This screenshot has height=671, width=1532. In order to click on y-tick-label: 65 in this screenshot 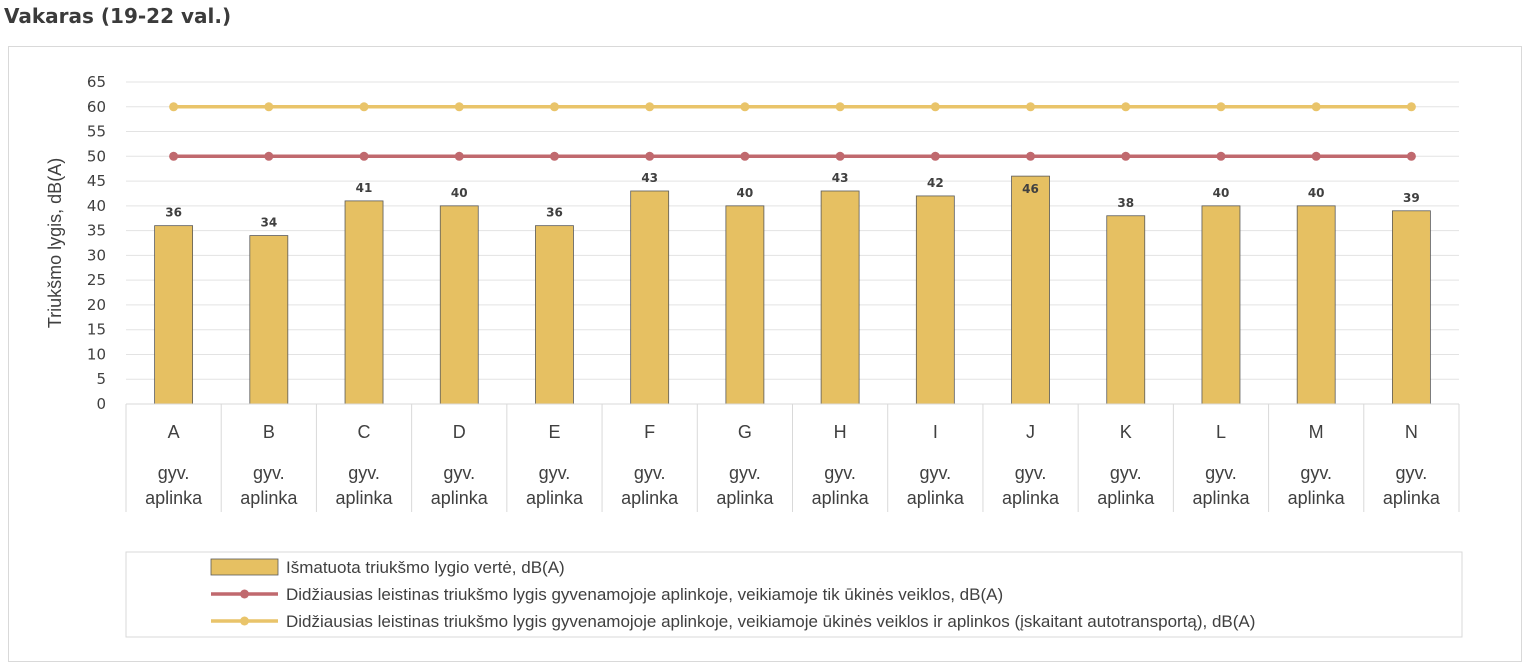, I will do `click(96, 82)`.